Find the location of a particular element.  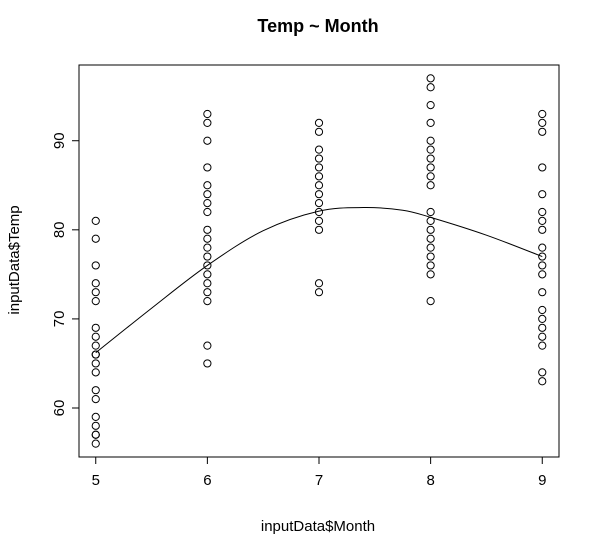

chart-title: Temp ~ Month is located at coordinates (317, 26).